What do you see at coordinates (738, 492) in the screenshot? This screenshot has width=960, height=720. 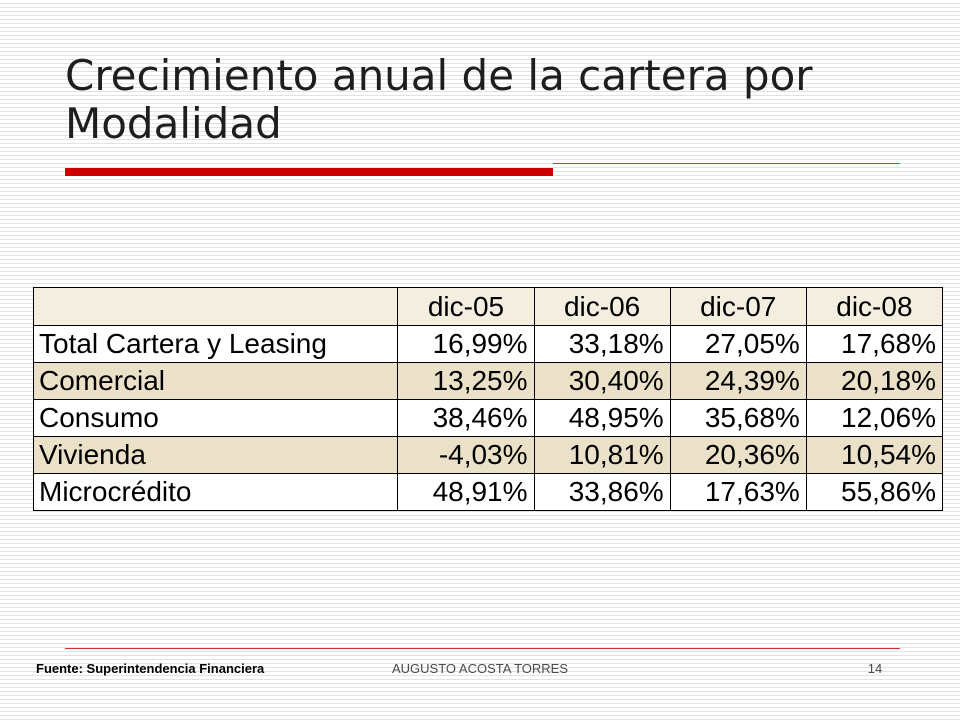 I see `value-cell: 17,63%` at bounding box center [738, 492].